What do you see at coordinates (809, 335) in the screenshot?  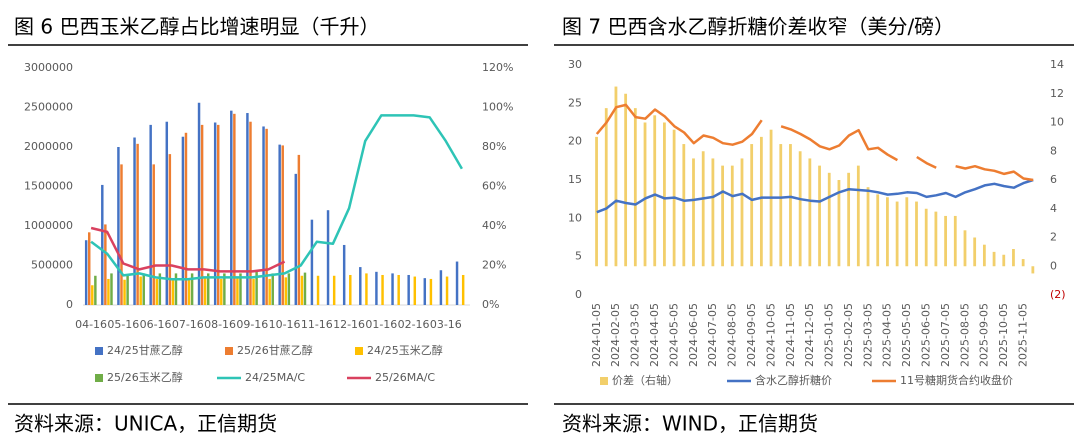 I see `x-tick-label: 2024-12-05` at bounding box center [809, 335].